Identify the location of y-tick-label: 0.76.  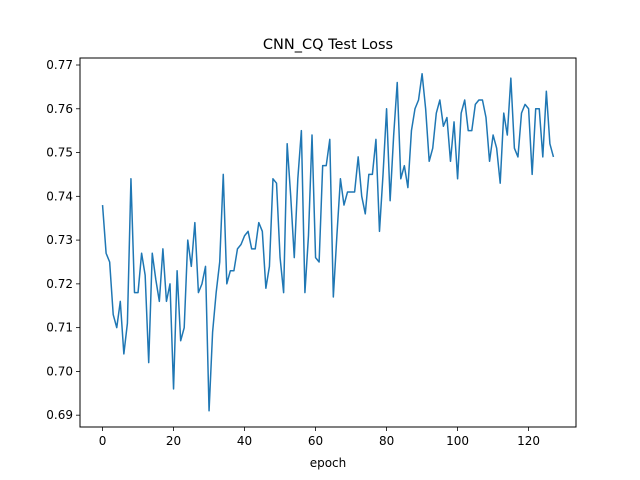
(59, 109).